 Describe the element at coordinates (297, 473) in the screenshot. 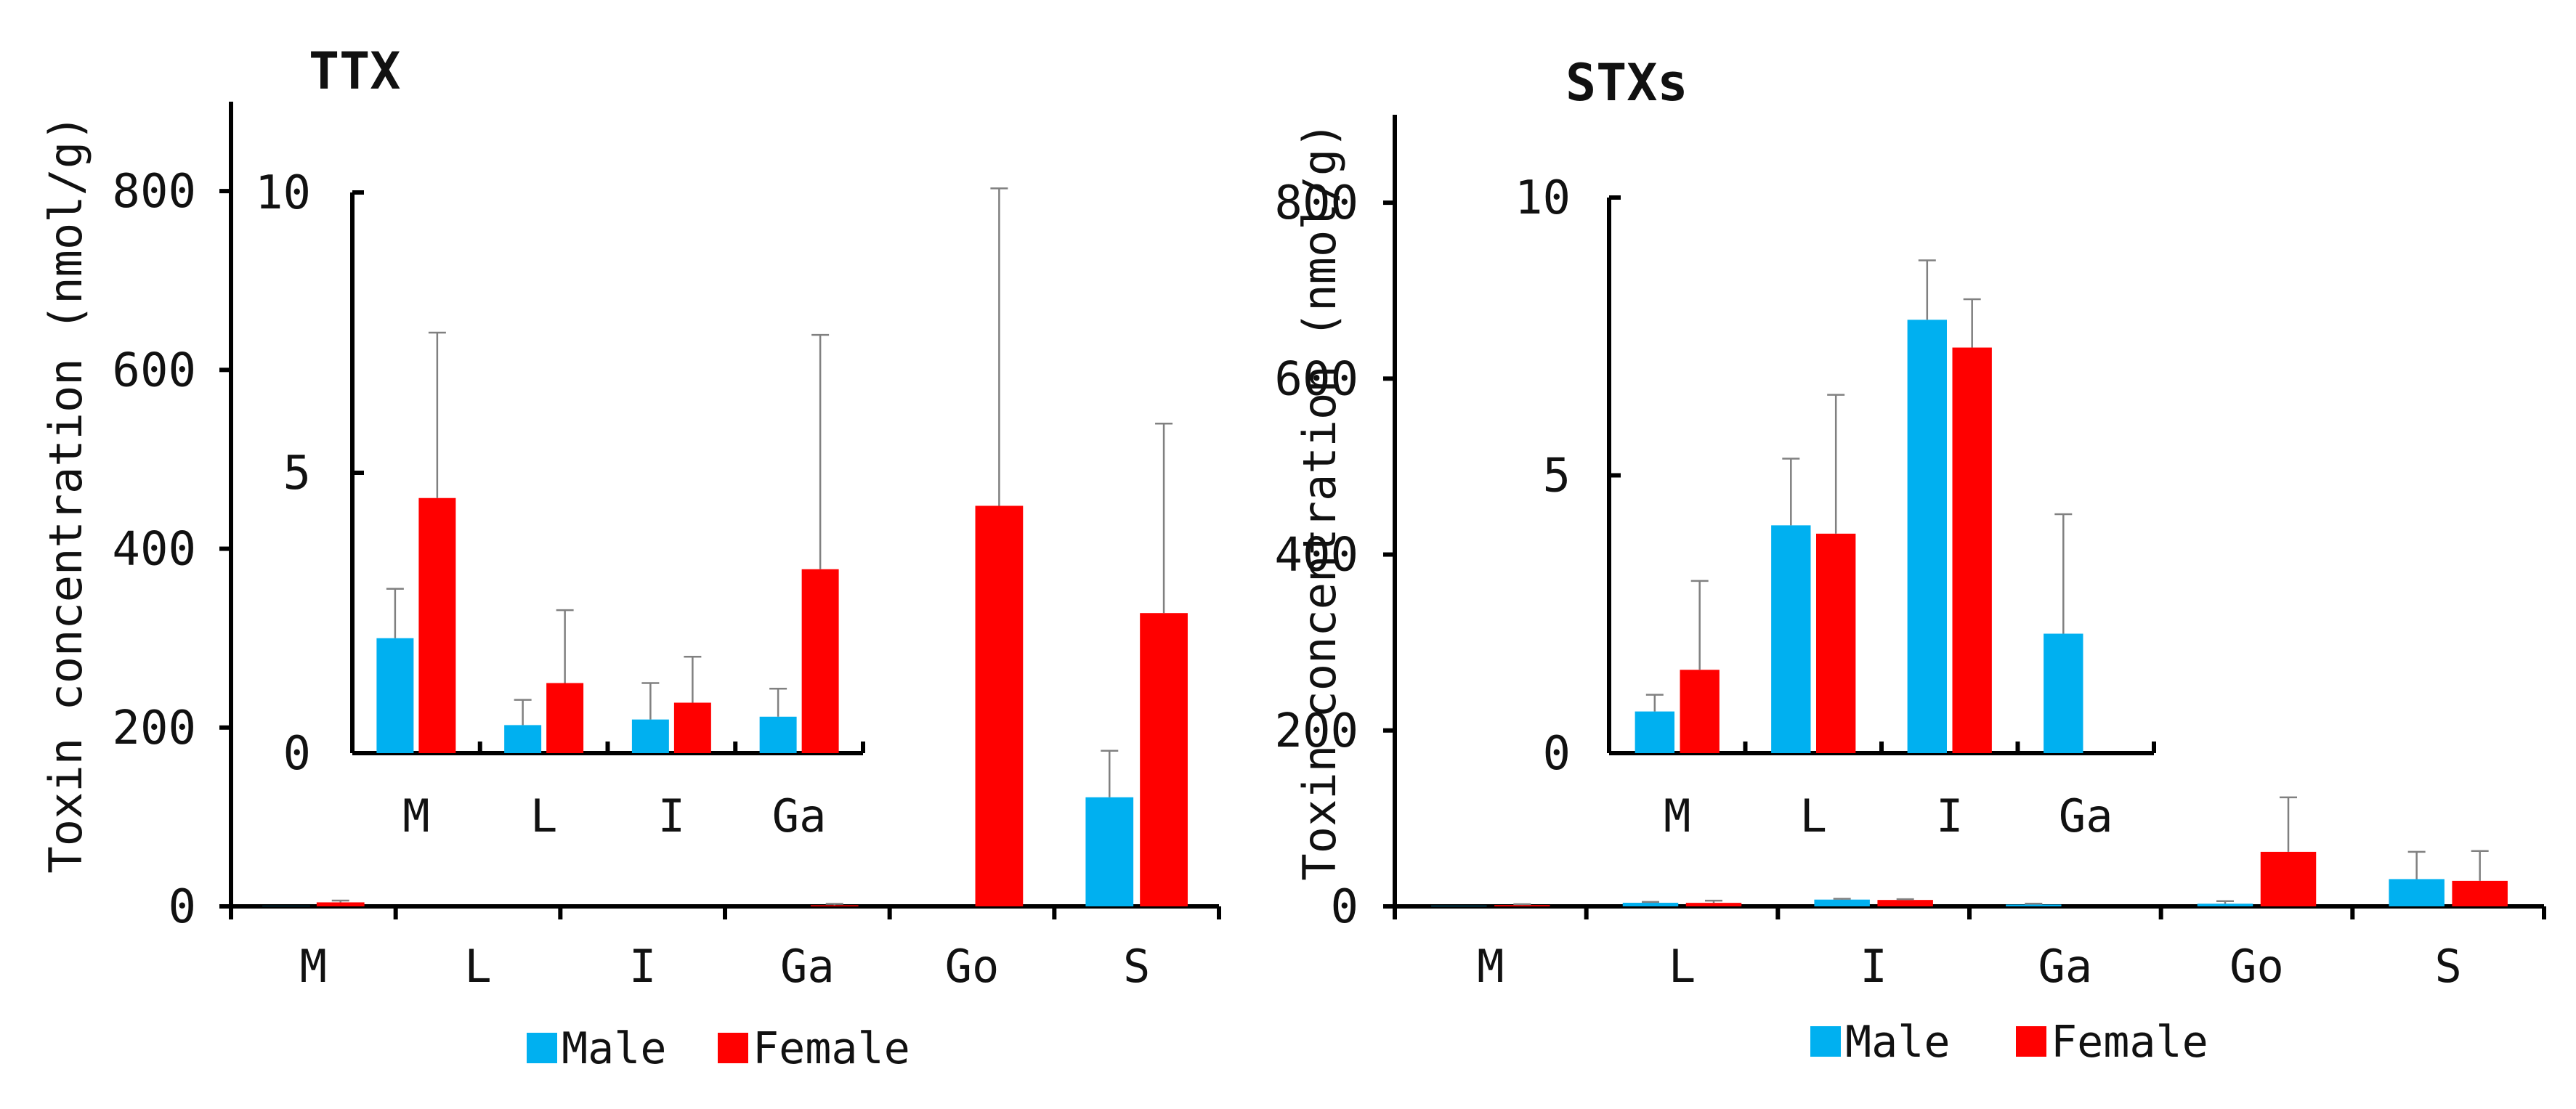

I see `ttx-inset-y-tick-label: 5` at that location.